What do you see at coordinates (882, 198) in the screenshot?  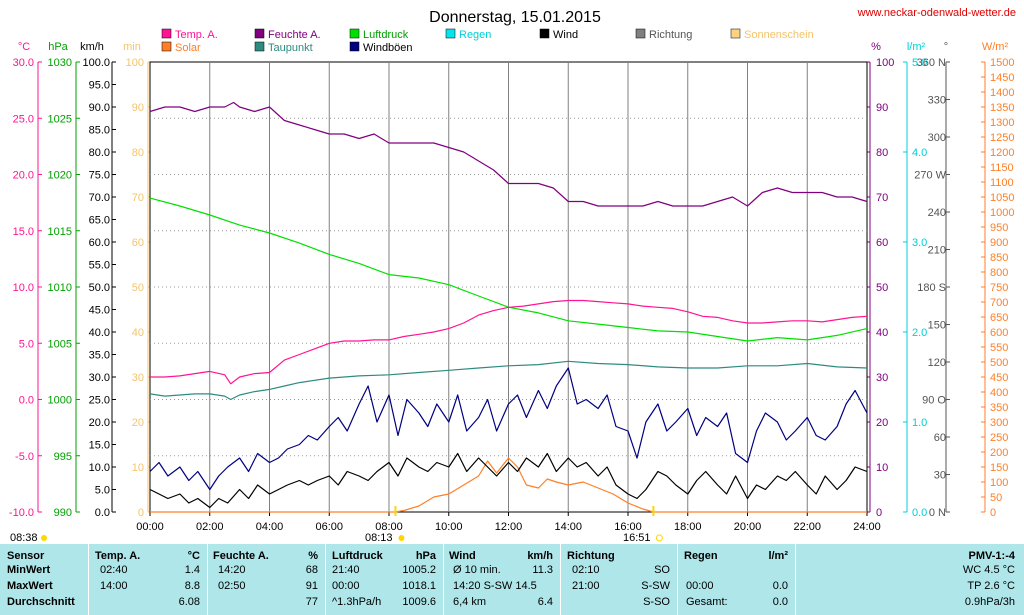 I see `axis-tick-label: 70` at bounding box center [882, 198].